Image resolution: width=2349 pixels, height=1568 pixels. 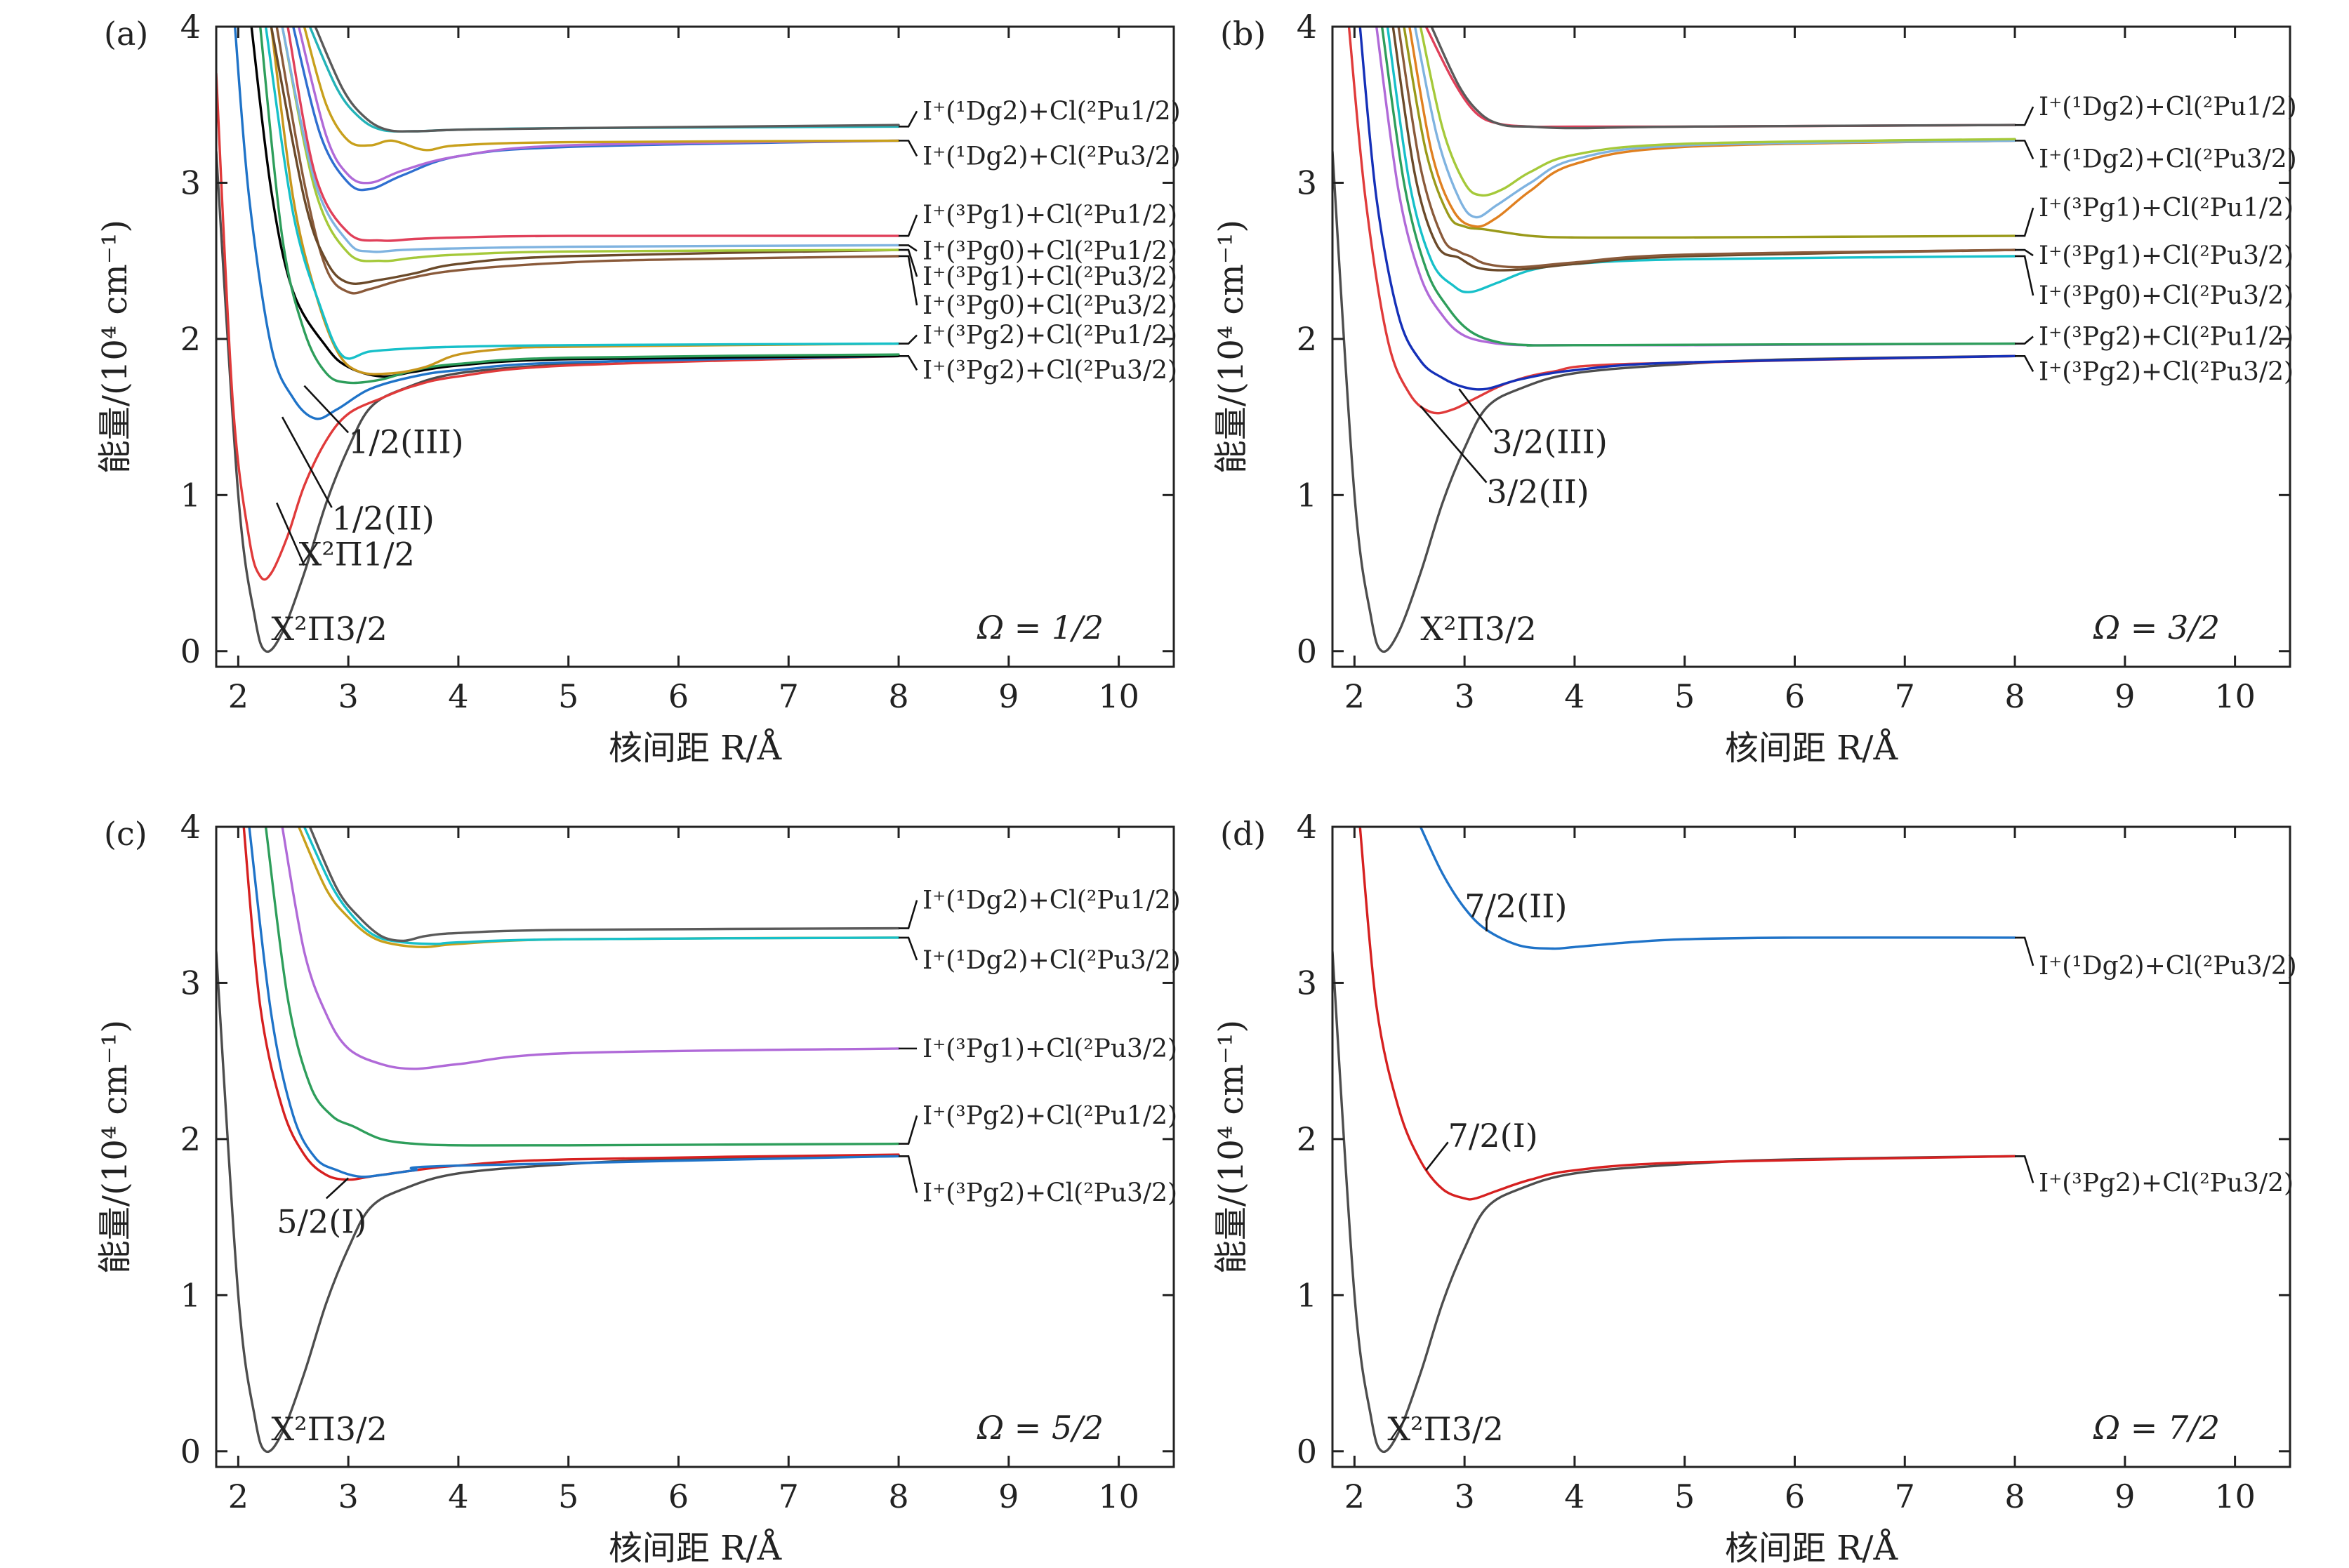 What do you see at coordinates (1684, 696) in the screenshot?
I see `x-tick-label: 5` at bounding box center [1684, 696].